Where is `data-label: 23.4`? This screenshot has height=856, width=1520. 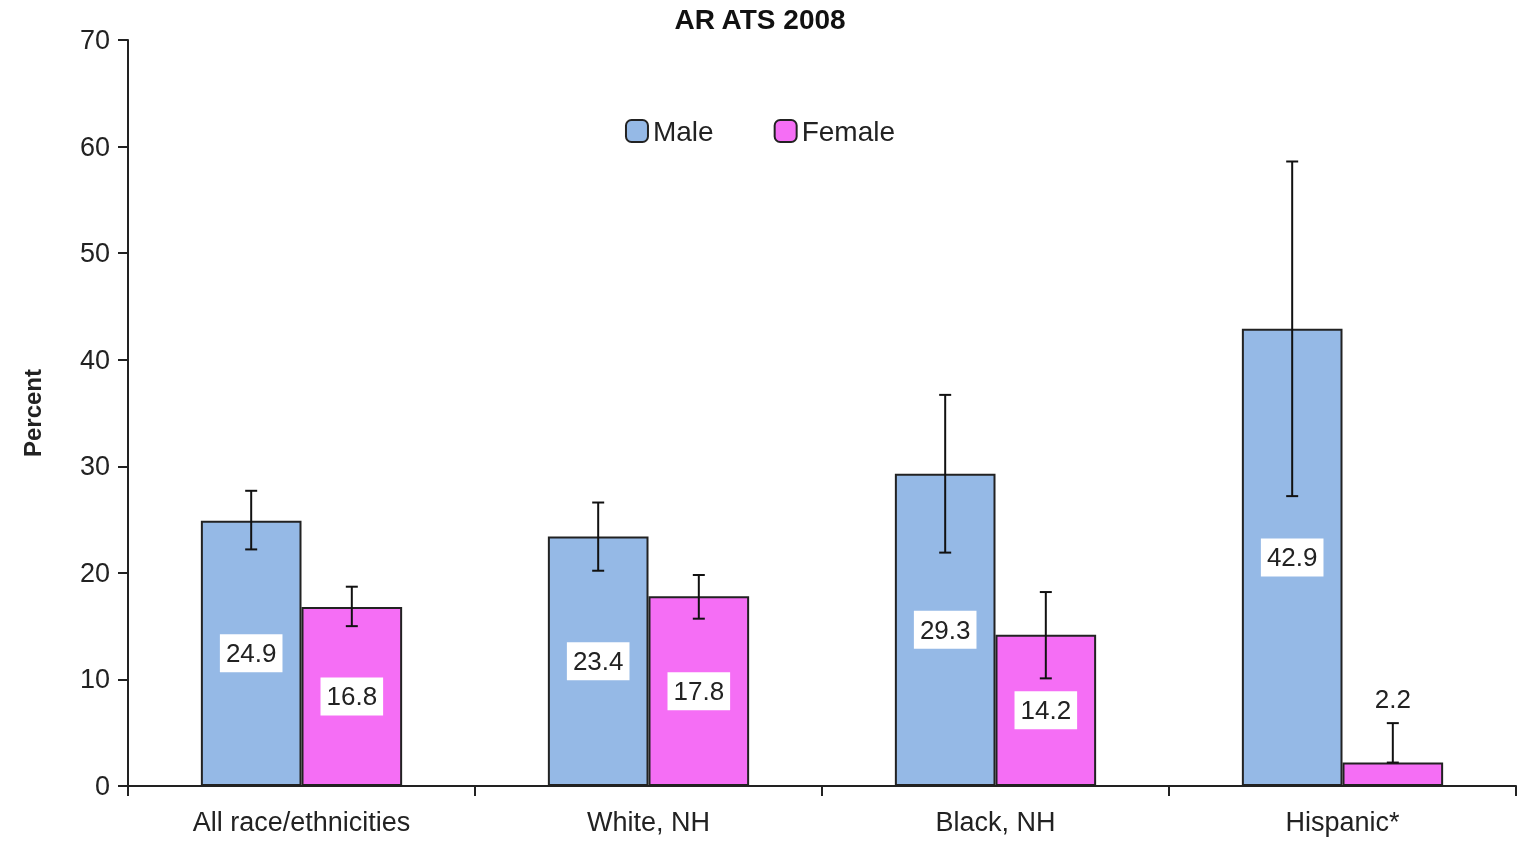 data-label: 23.4 is located at coordinates (598, 661).